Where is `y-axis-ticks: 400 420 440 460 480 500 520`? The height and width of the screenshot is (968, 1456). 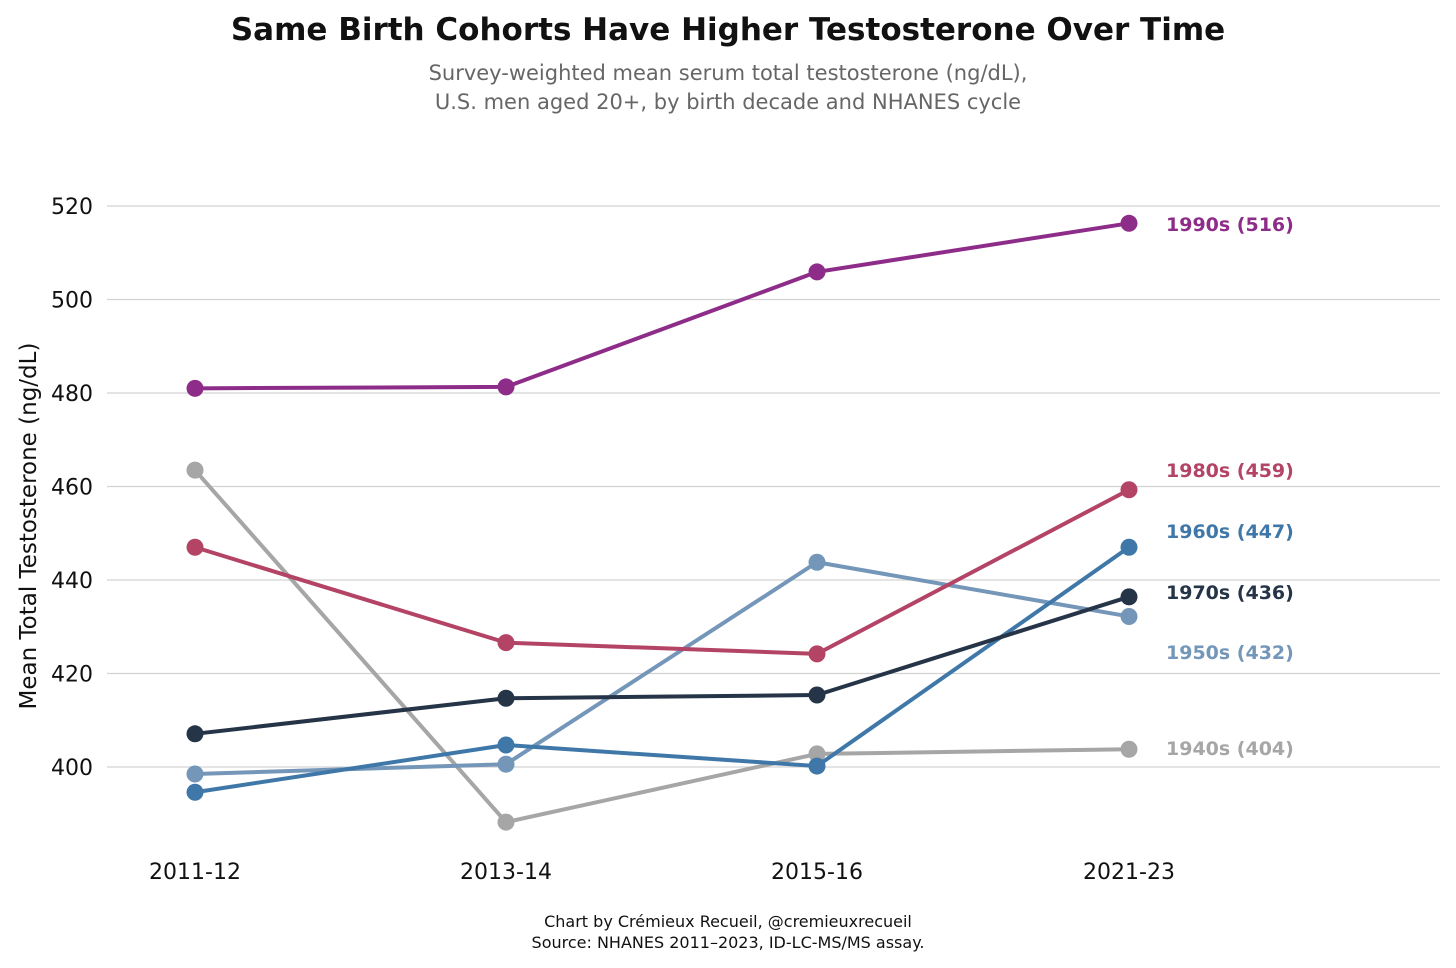 y-axis-ticks: 400 420 440 460 480 500 520 is located at coordinates (72, 488).